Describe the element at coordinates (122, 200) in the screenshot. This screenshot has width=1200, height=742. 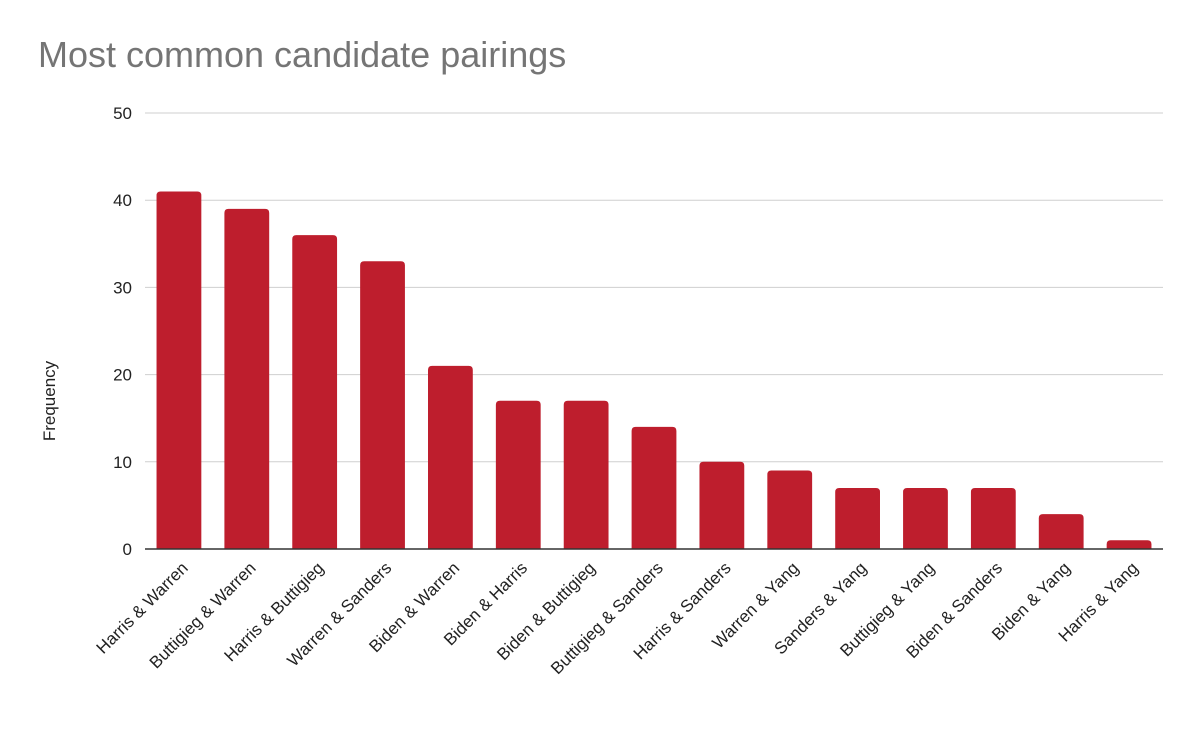
I see `y-tick-label: 40` at that location.